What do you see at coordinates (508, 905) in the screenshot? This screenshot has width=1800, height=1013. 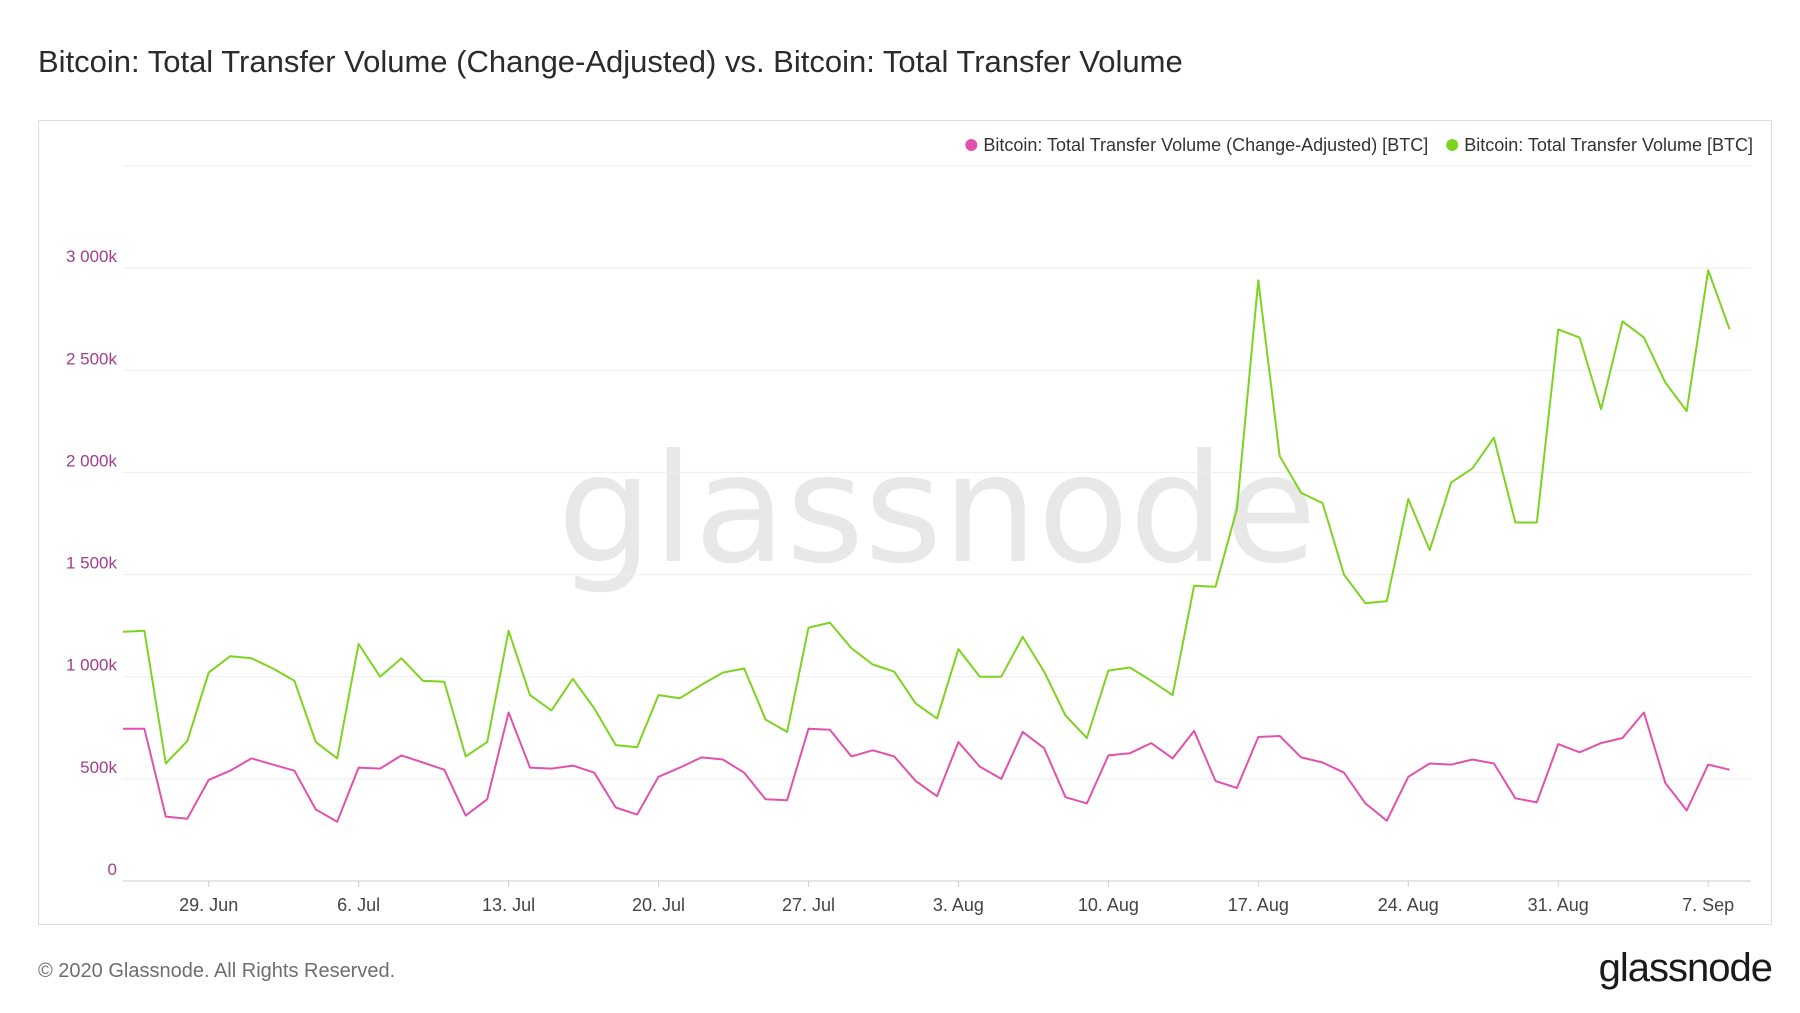 I see `x-tick-label: 13. Jul` at bounding box center [508, 905].